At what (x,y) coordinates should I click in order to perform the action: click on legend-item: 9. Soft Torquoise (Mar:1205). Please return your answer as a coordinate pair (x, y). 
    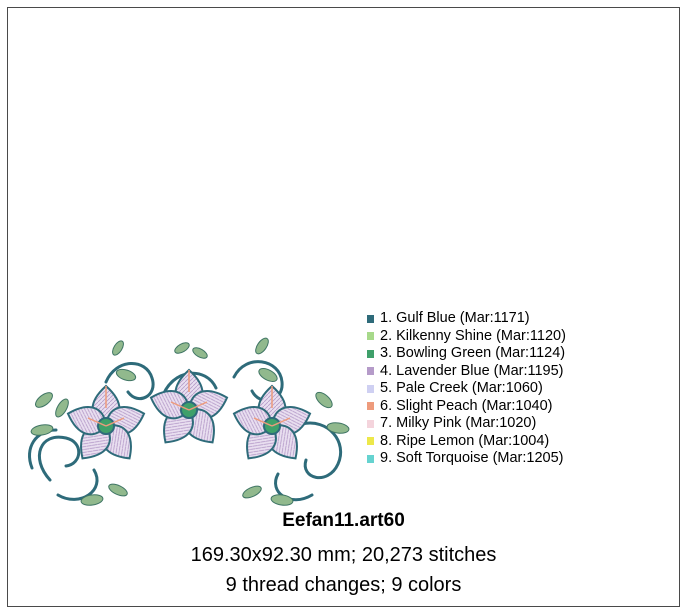
    Looking at the image, I should click on (507, 459).